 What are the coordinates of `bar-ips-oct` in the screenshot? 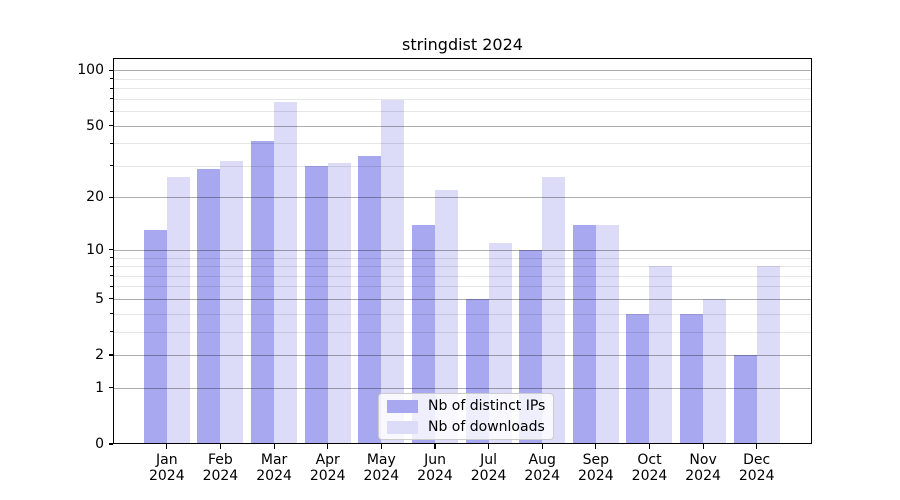 It's located at (638, 378).